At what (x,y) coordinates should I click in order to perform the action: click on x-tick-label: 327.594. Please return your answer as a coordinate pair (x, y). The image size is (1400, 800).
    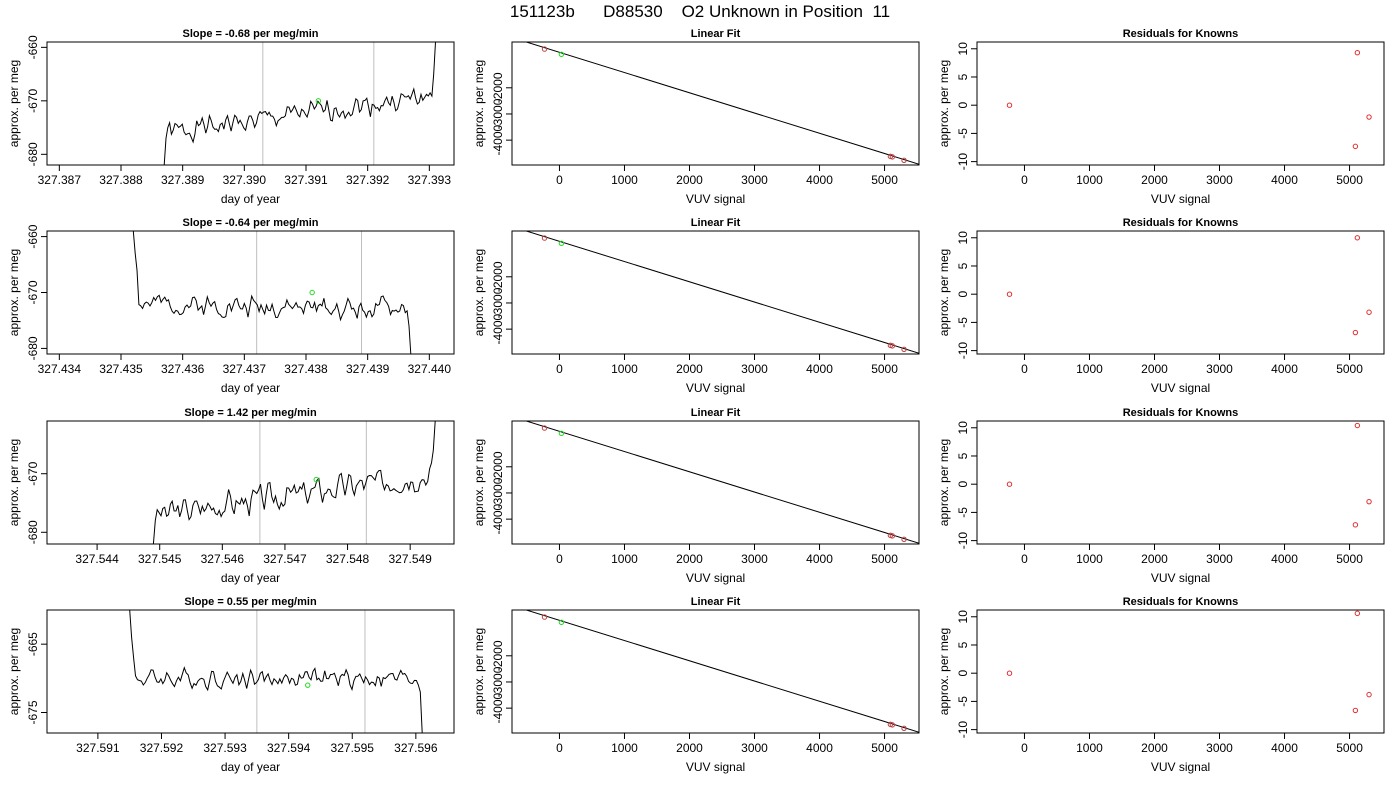
    Looking at the image, I should click on (289, 748).